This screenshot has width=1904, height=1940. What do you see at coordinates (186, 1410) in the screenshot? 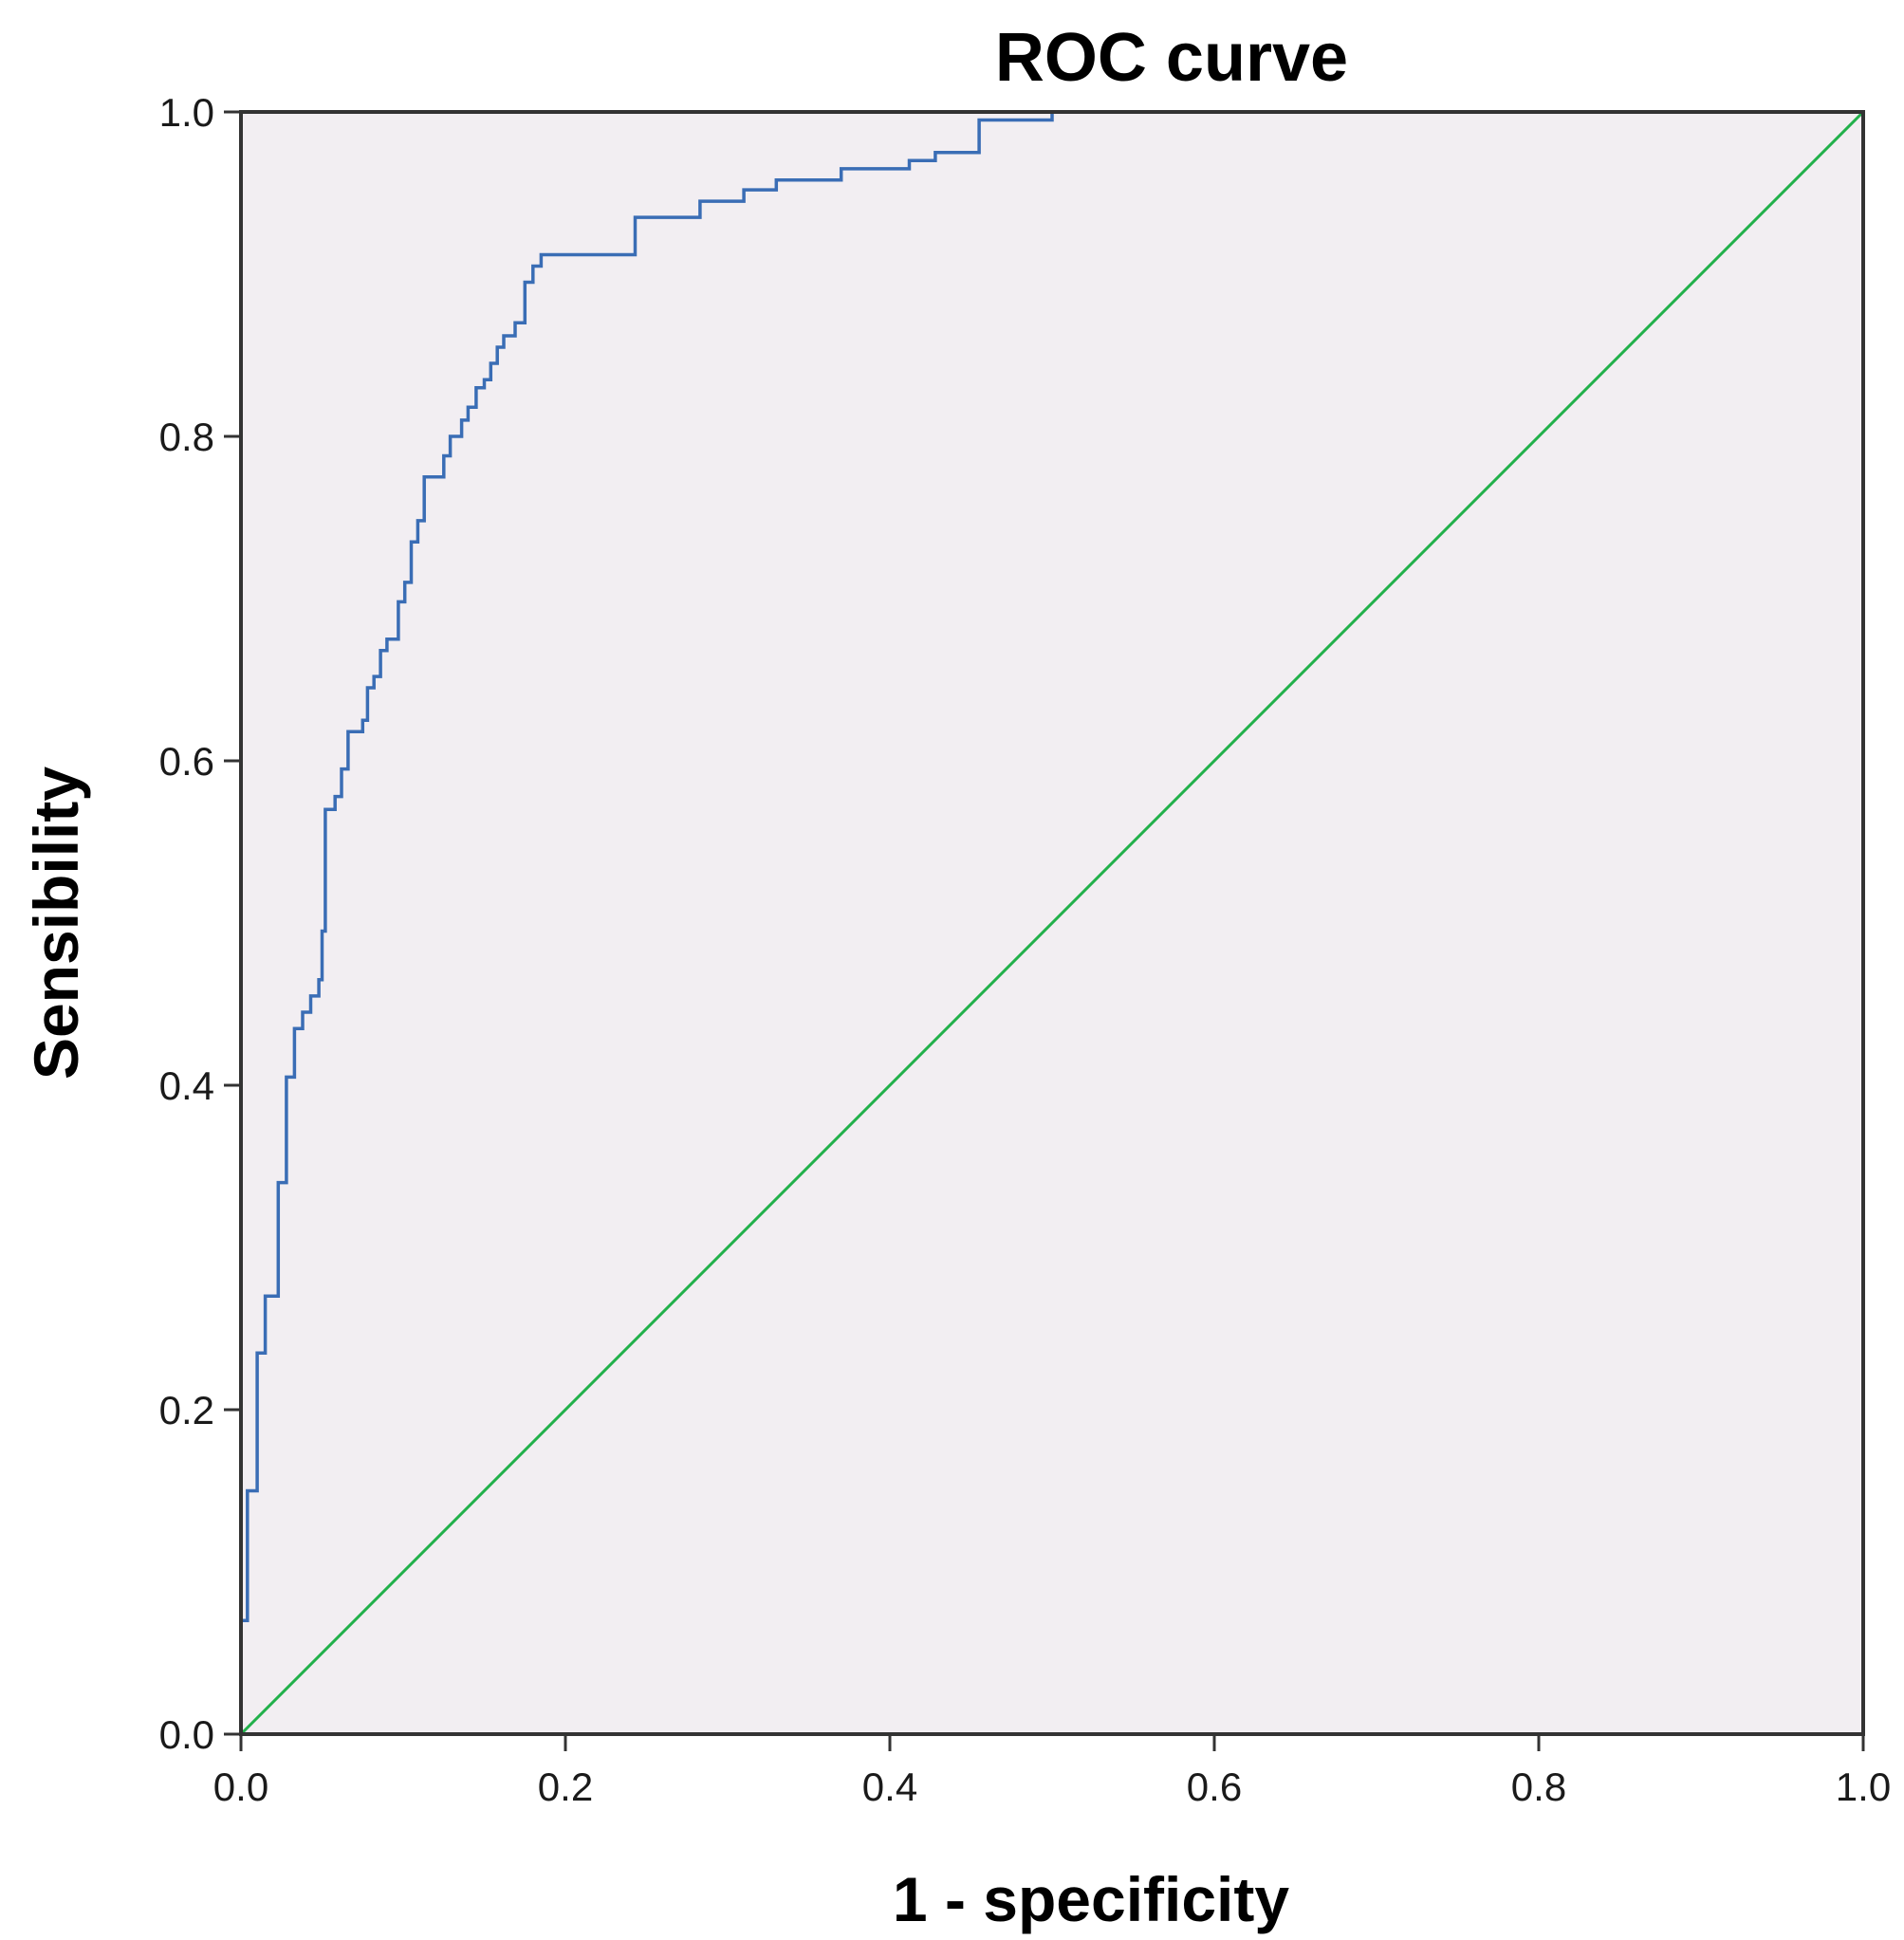
I see `y-tick-label: 0.2` at bounding box center [186, 1410].